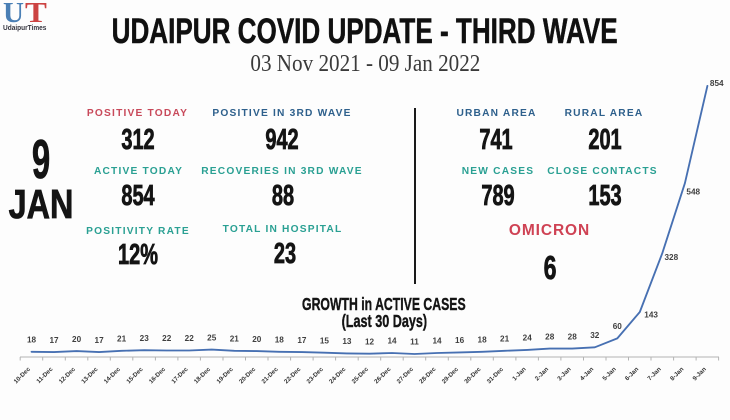 The height and width of the screenshot is (420, 730). I want to click on svg-text: 10-Dec, so click(23, 376).